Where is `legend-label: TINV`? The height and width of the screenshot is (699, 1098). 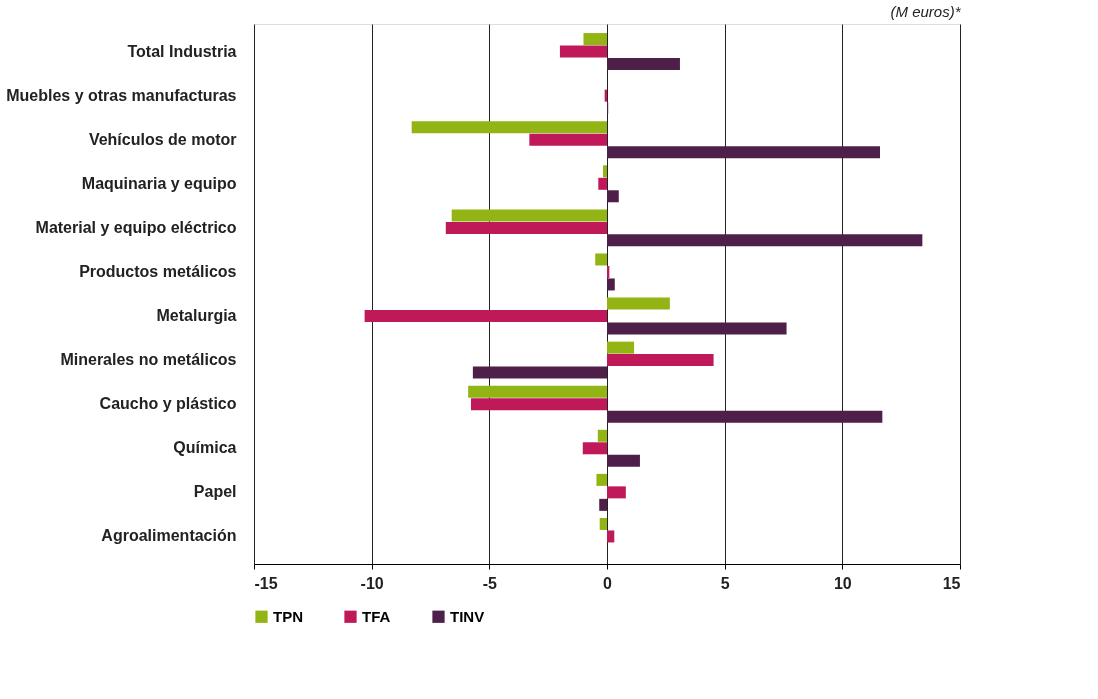
legend-label: TINV is located at coordinates (467, 616).